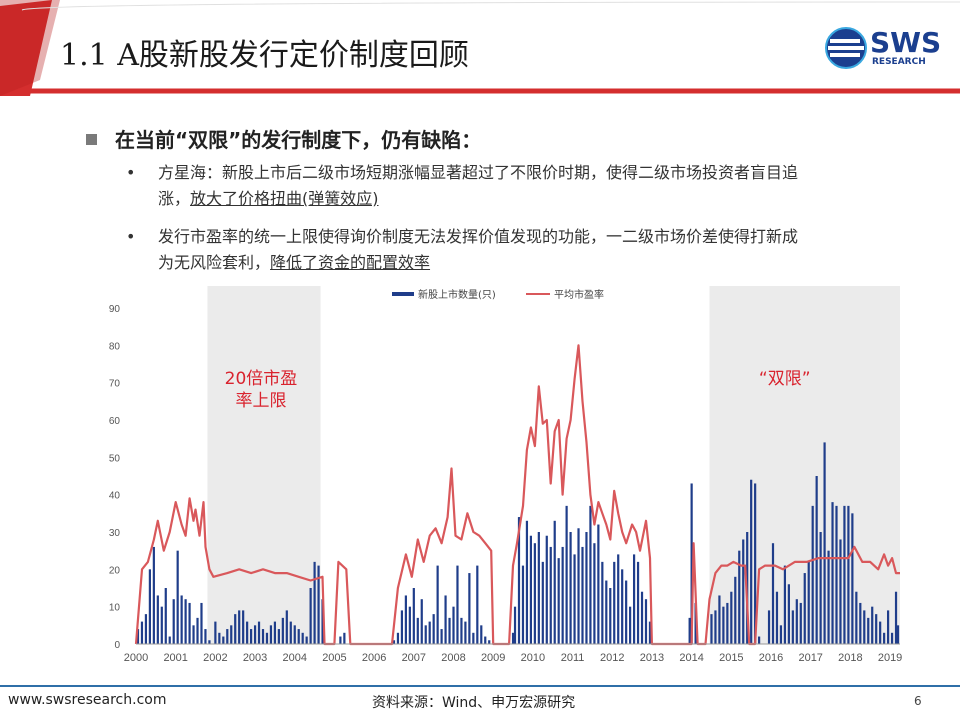 The image size is (960, 720). I want to click on x-tick-label: 2010, so click(533, 658).